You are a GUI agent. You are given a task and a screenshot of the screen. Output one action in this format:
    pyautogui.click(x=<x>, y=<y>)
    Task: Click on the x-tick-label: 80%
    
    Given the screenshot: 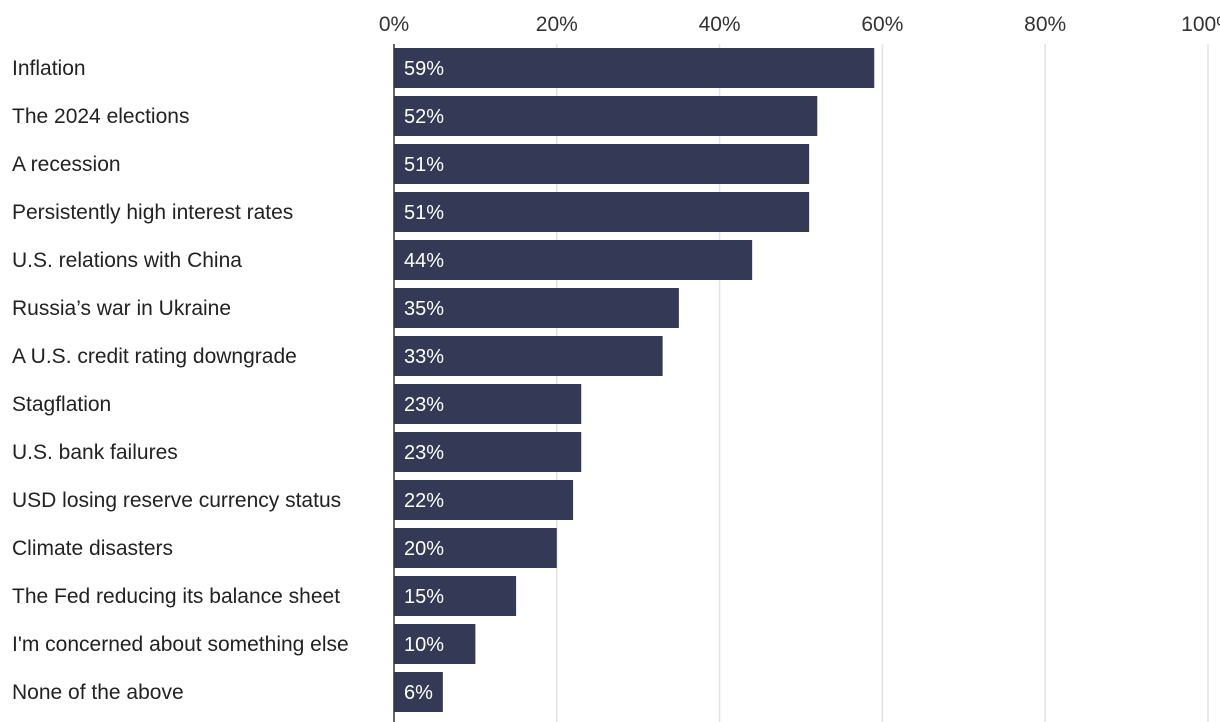 What is the action you would take?
    pyautogui.click(x=1045, y=24)
    